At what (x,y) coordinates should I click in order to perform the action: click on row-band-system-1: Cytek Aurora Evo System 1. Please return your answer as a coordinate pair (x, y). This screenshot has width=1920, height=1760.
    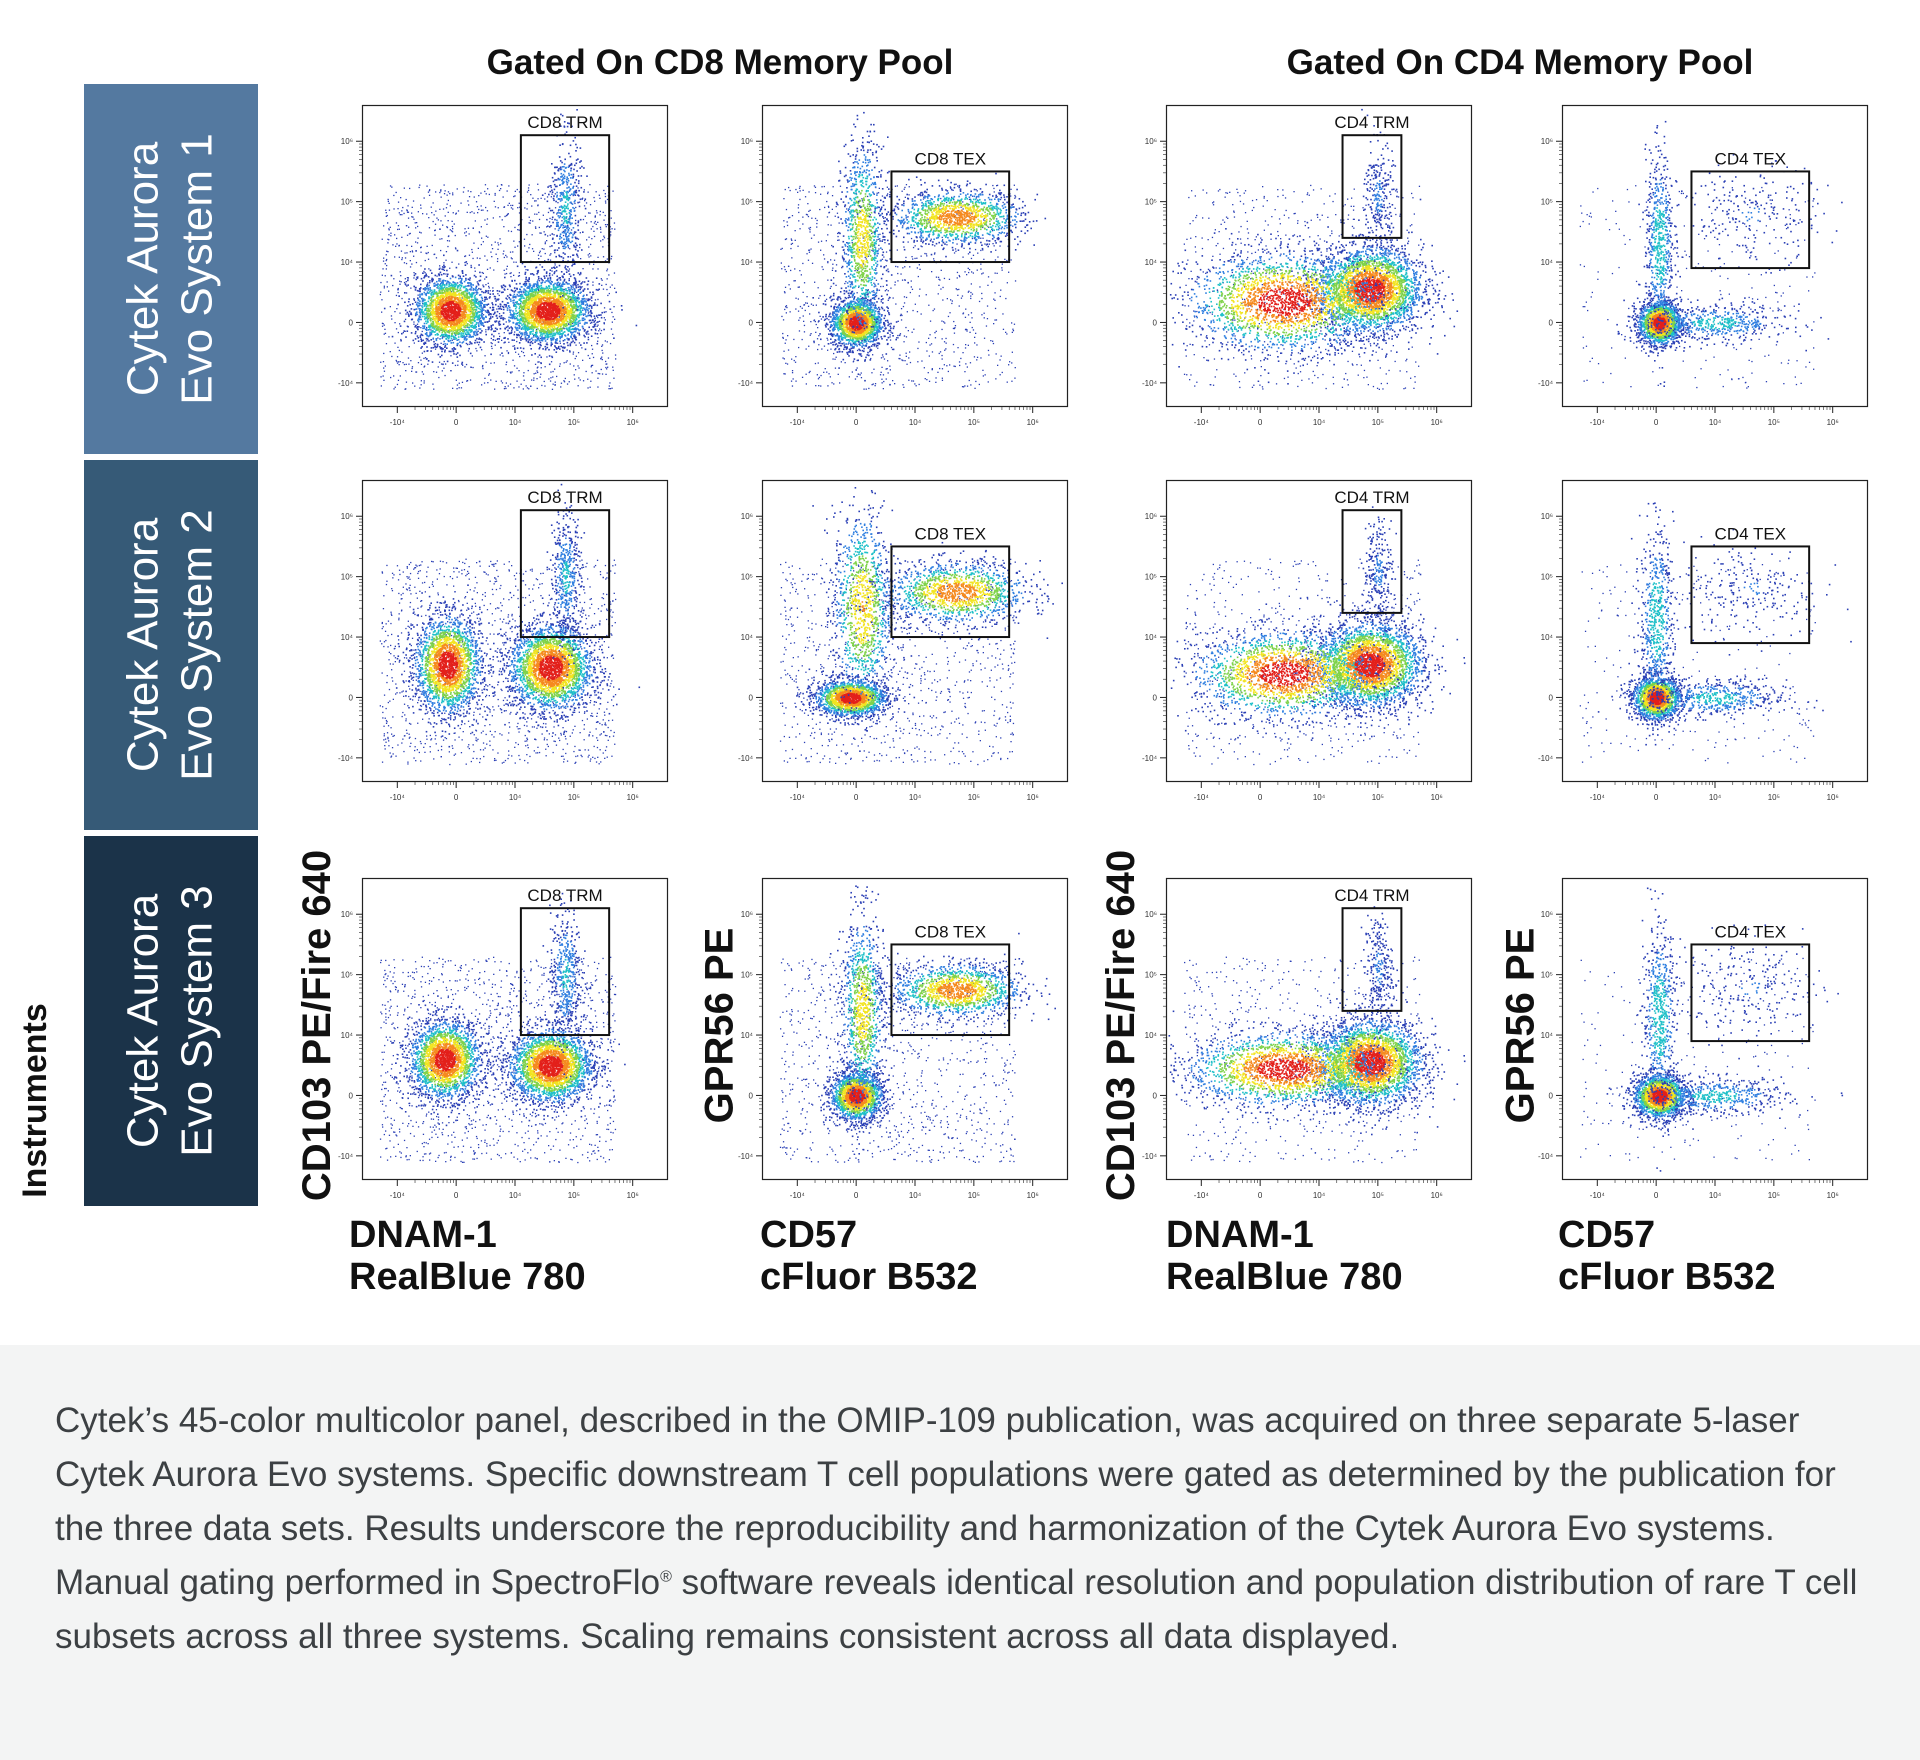
    Looking at the image, I should click on (171, 269).